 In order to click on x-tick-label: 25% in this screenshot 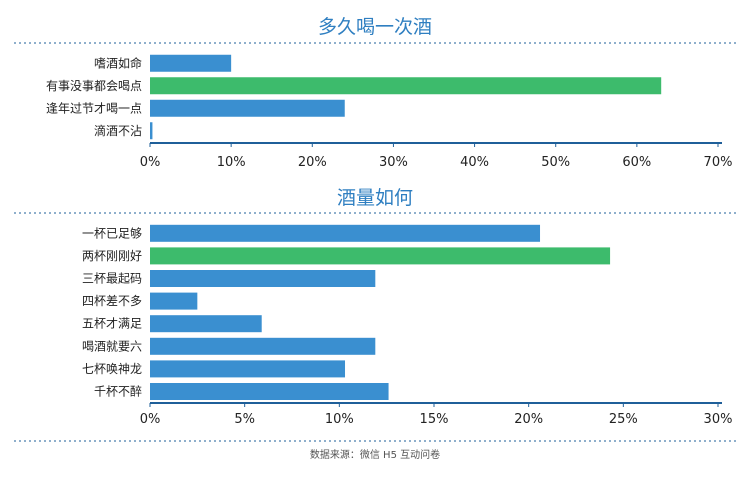, I will do `click(623, 419)`.